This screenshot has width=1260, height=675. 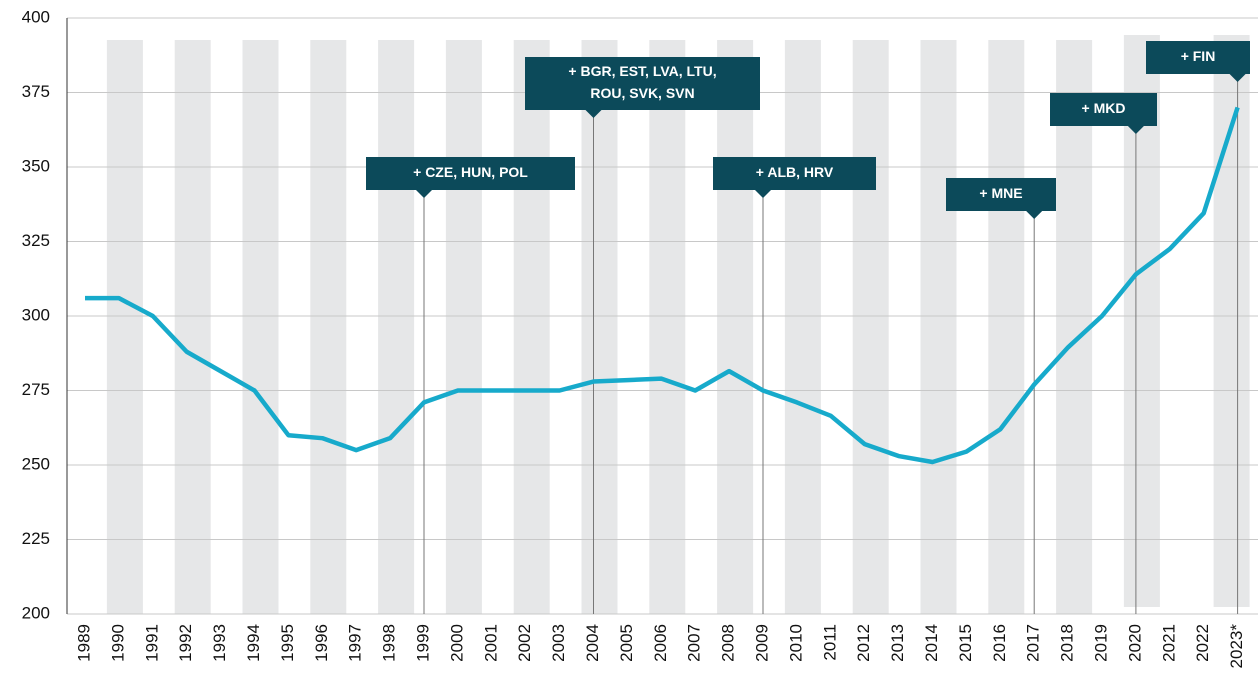 What do you see at coordinates (456, 643) in the screenshot?
I see `x-tick-label: 2000` at bounding box center [456, 643].